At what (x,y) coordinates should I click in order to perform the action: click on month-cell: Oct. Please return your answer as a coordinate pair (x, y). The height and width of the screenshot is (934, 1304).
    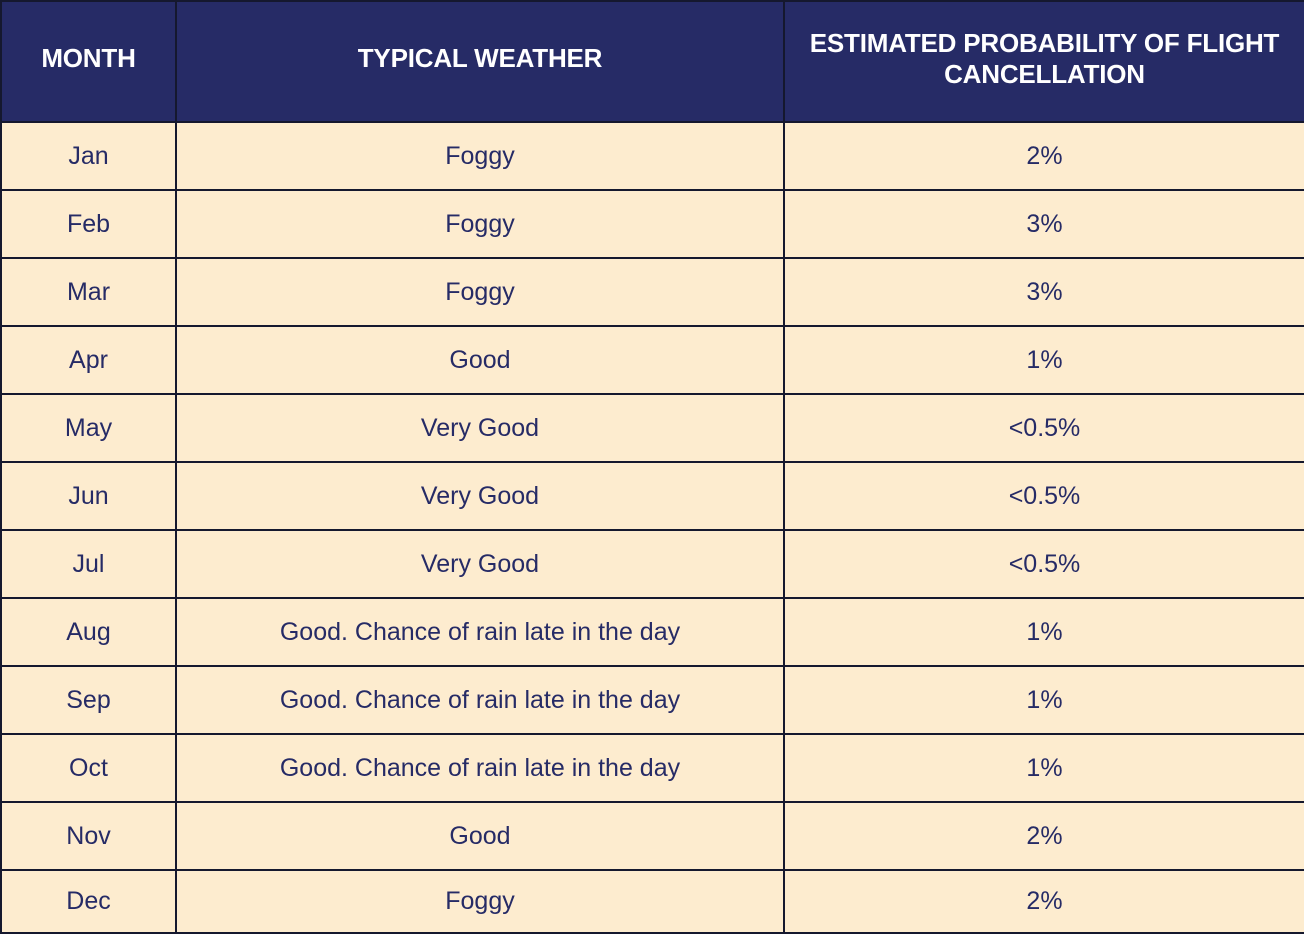
    Looking at the image, I should click on (88, 768).